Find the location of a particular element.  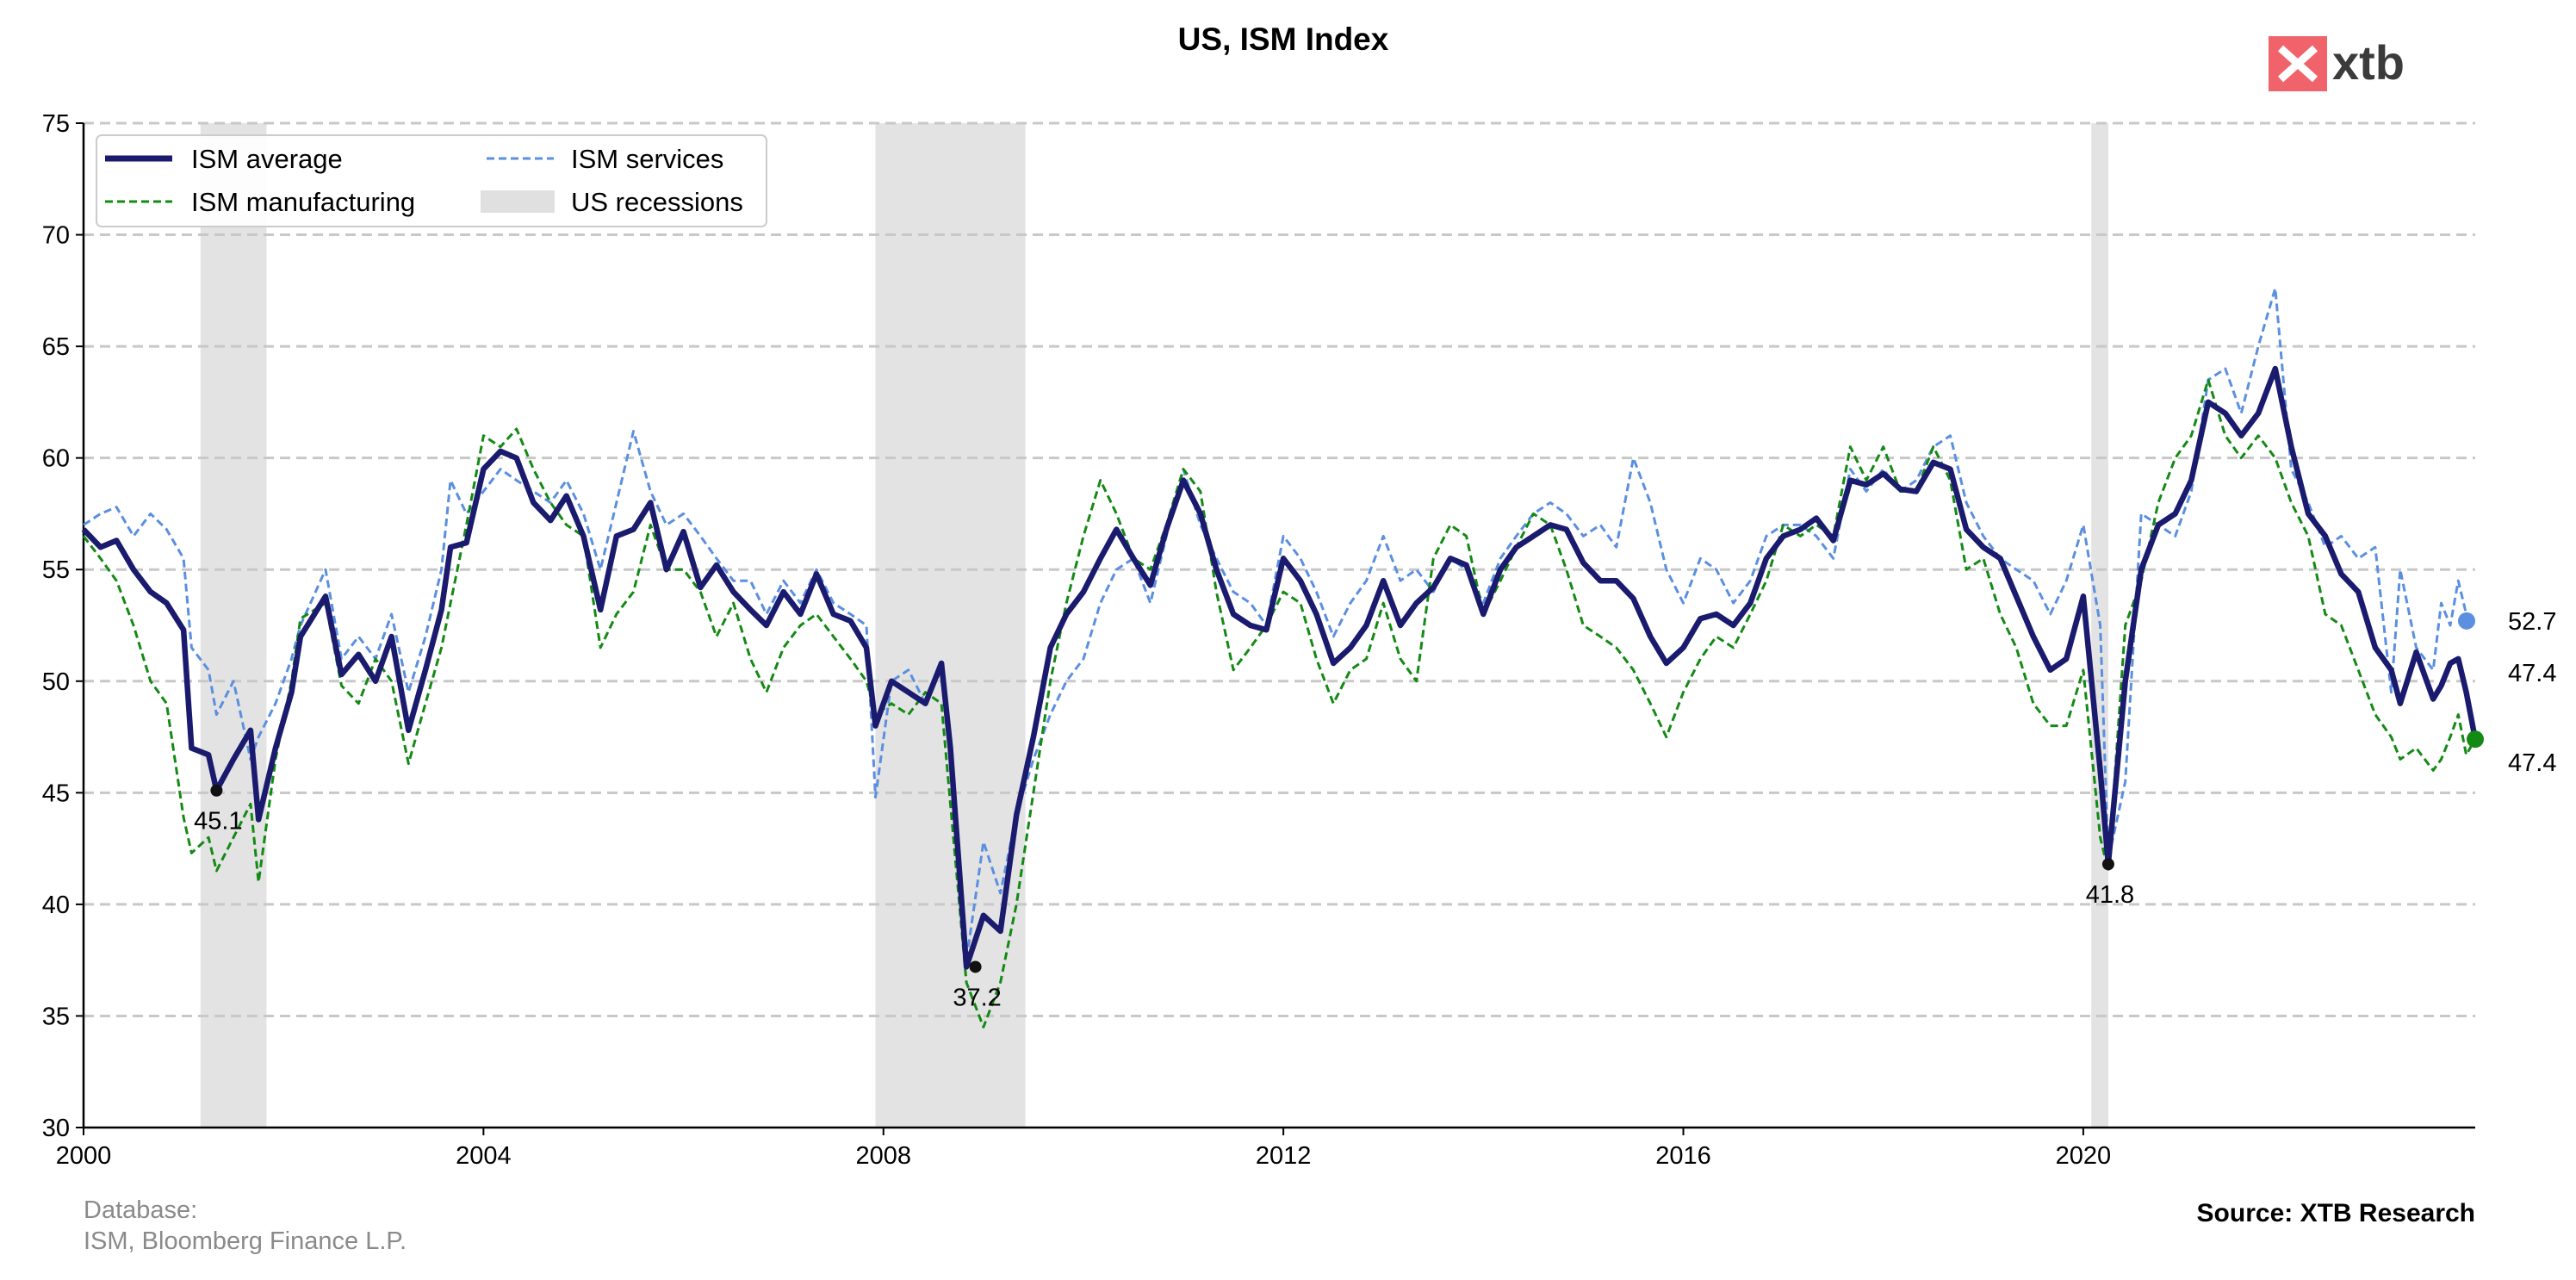

y-tick-label-55: 55 is located at coordinates (56, 570).